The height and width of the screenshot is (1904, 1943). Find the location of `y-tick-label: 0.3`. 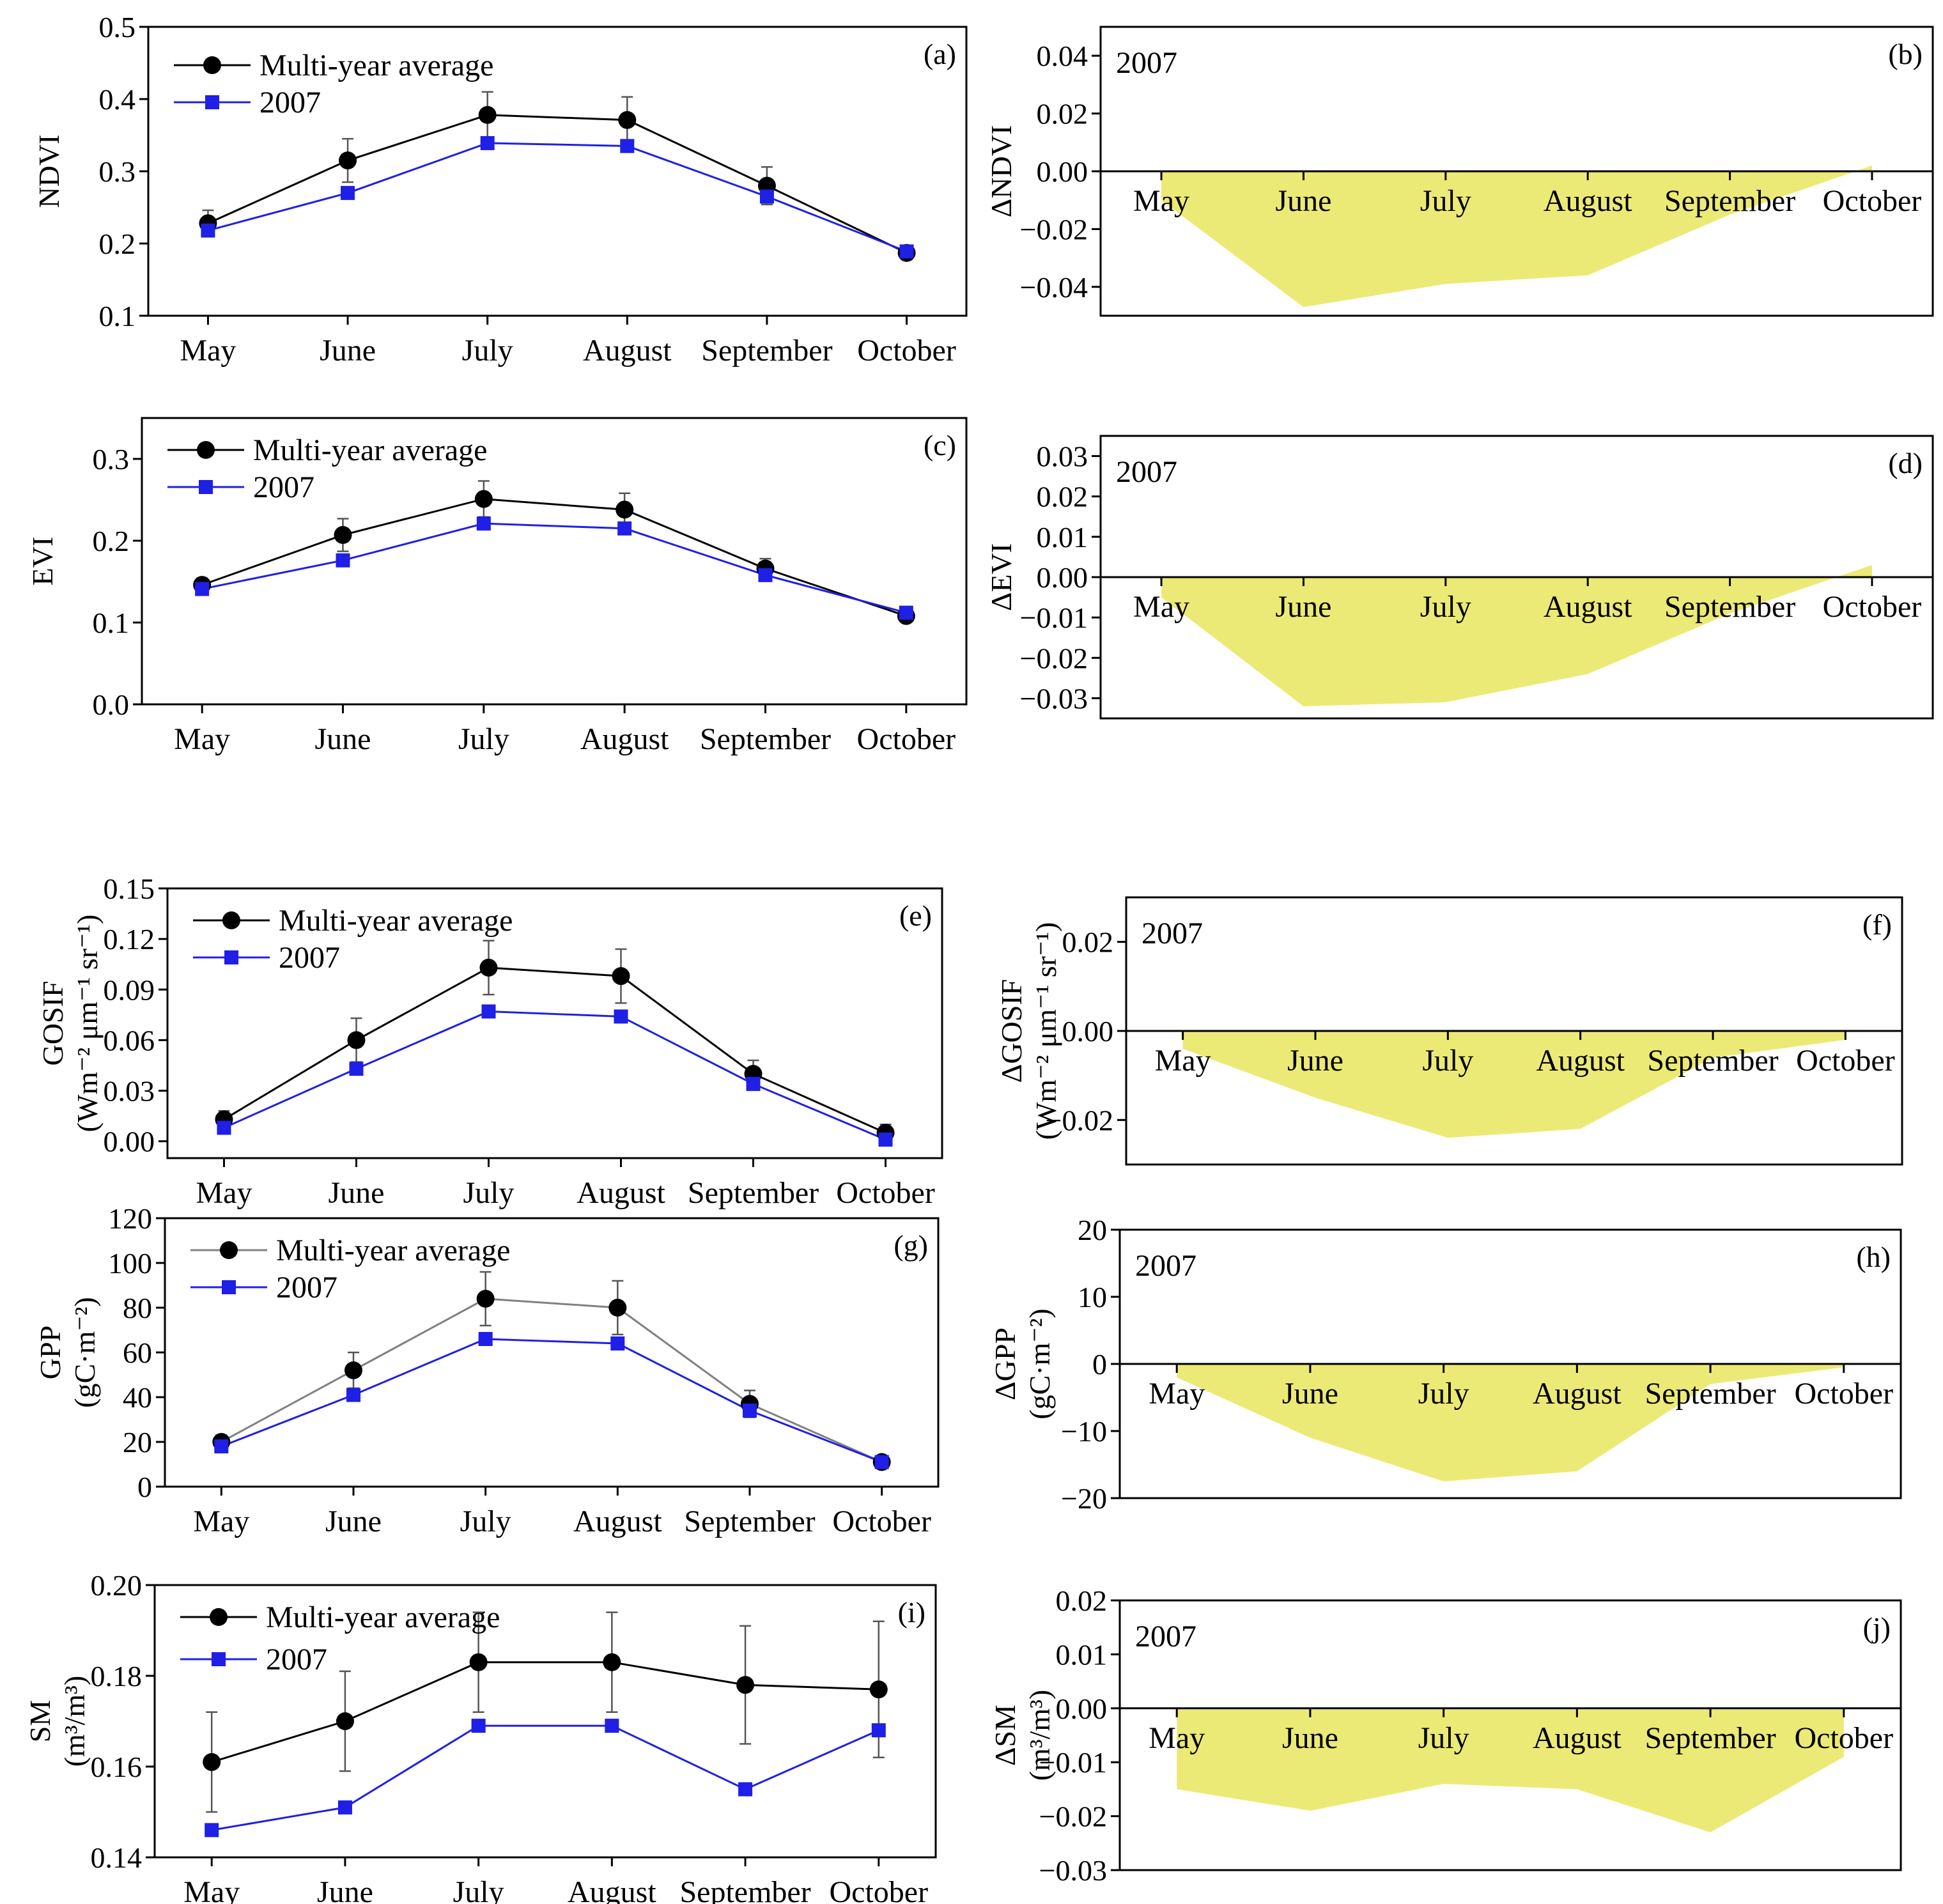

y-tick-label: 0.3 is located at coordinates (118, 171).